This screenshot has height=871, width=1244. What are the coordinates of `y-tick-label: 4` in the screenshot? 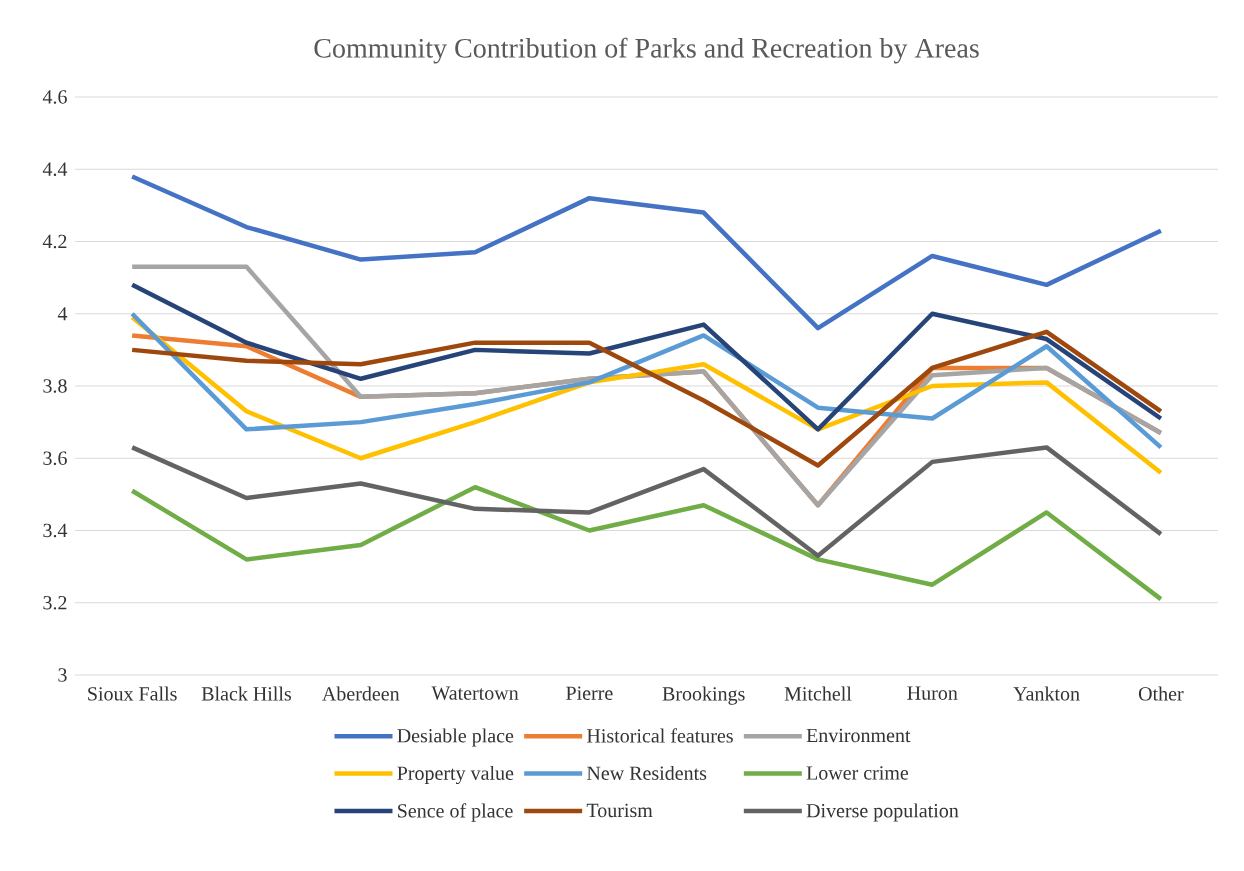 It's located at (62, 314).